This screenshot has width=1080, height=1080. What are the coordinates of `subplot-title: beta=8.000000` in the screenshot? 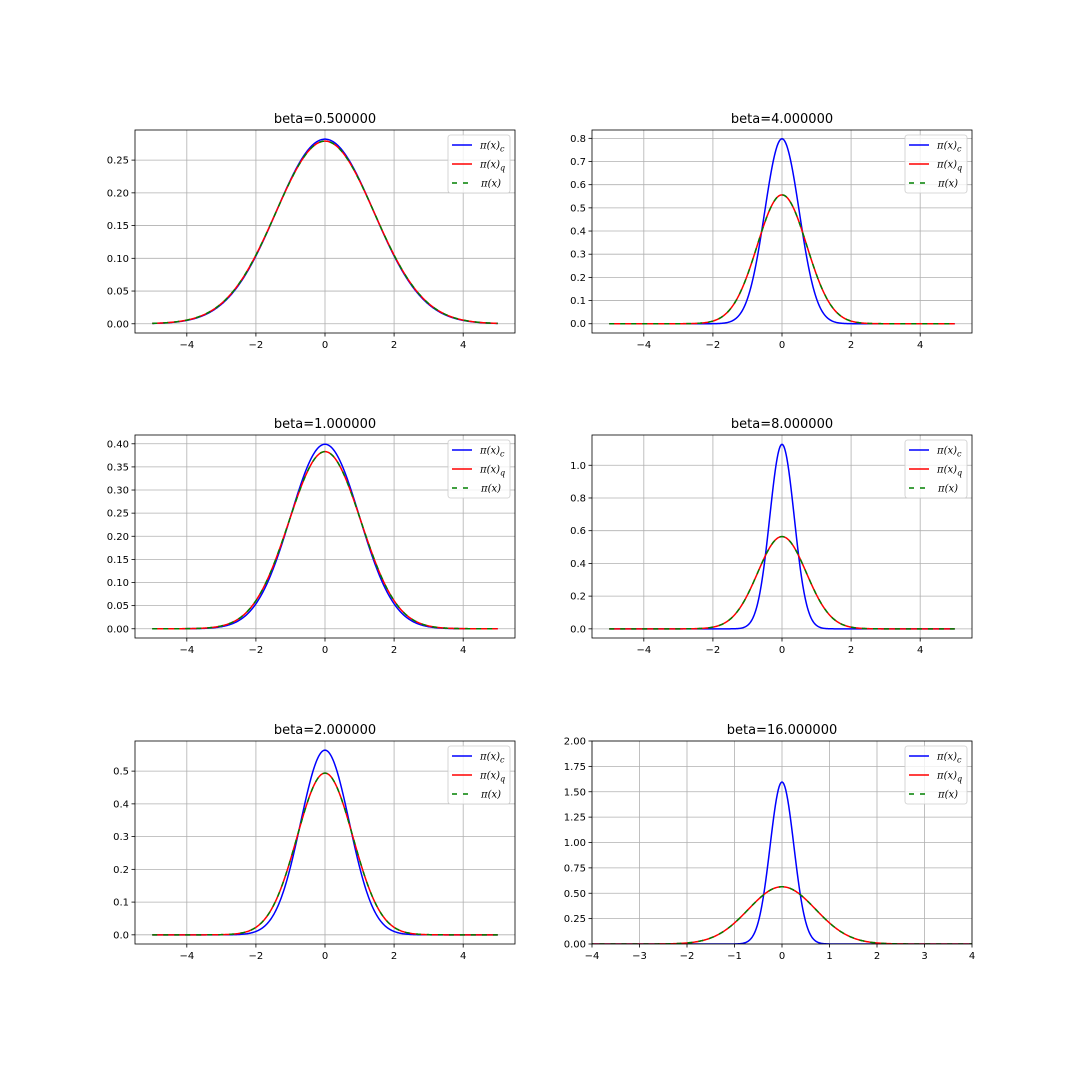 It's located at (782, 424).